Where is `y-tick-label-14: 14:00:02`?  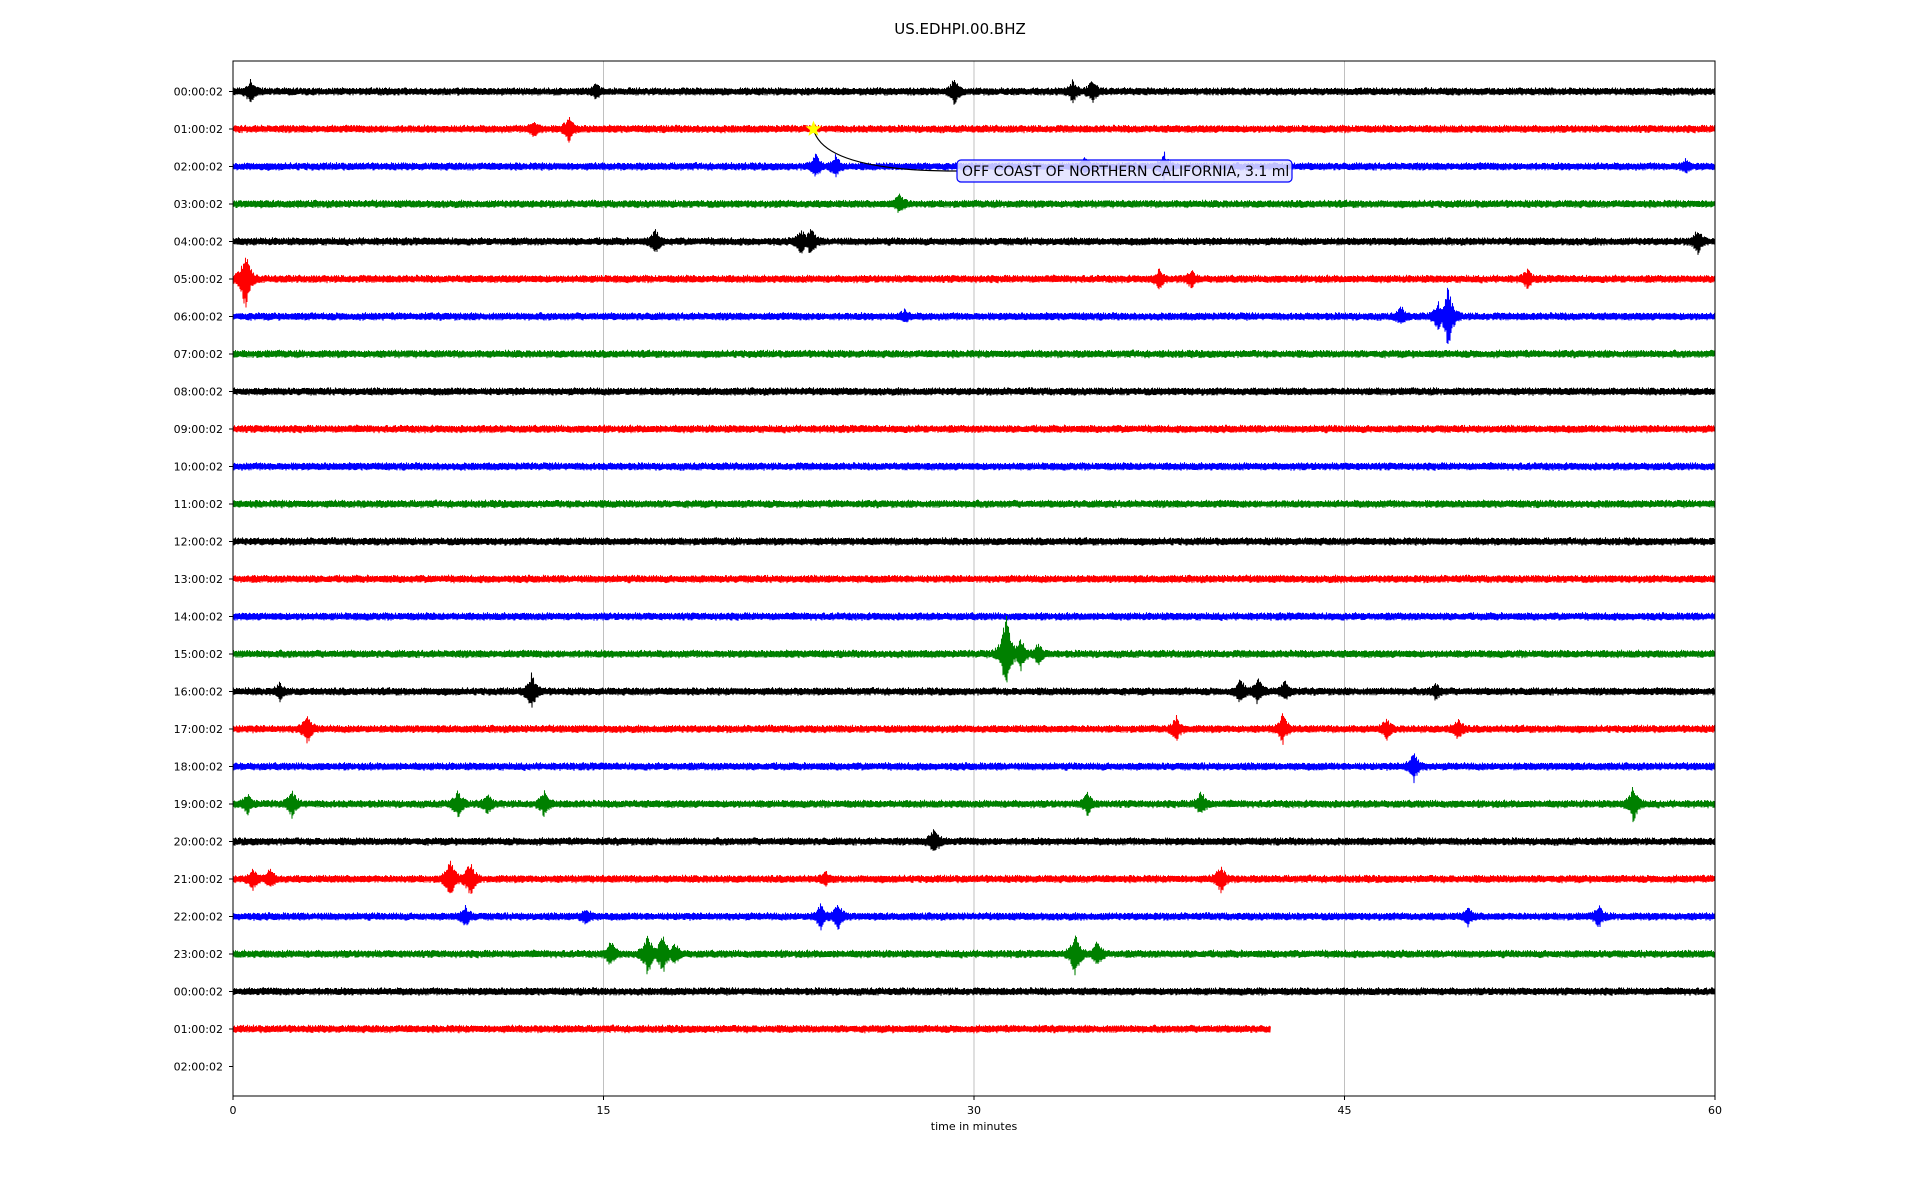
y-tick-label-14: 14:00:02 is located at coordinates (198, 617).